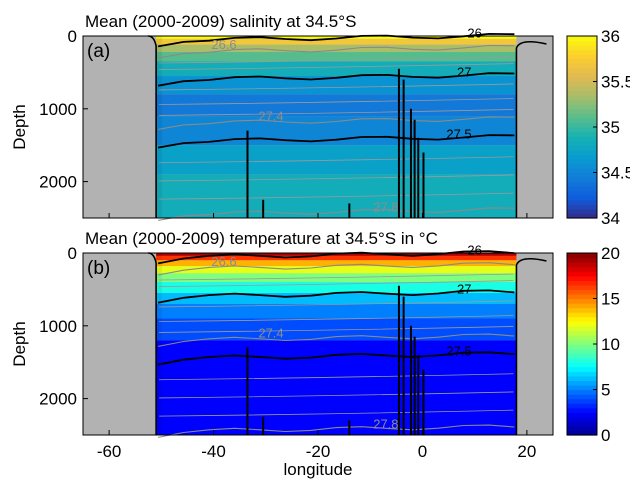 This screenshot has height=483, width=630. What do you see at coordinates (223, 44) in the screenshot?
I see `contour-label: 26.6` at bounding box center [223, 44].